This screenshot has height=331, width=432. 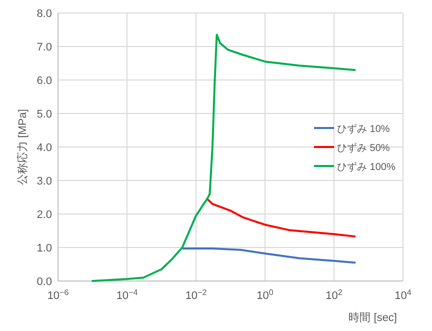 What do you see at coordinates (44, 81) in the screenshot?
I see `y-tick-label: 6.0` at bounding box center [44, 81].